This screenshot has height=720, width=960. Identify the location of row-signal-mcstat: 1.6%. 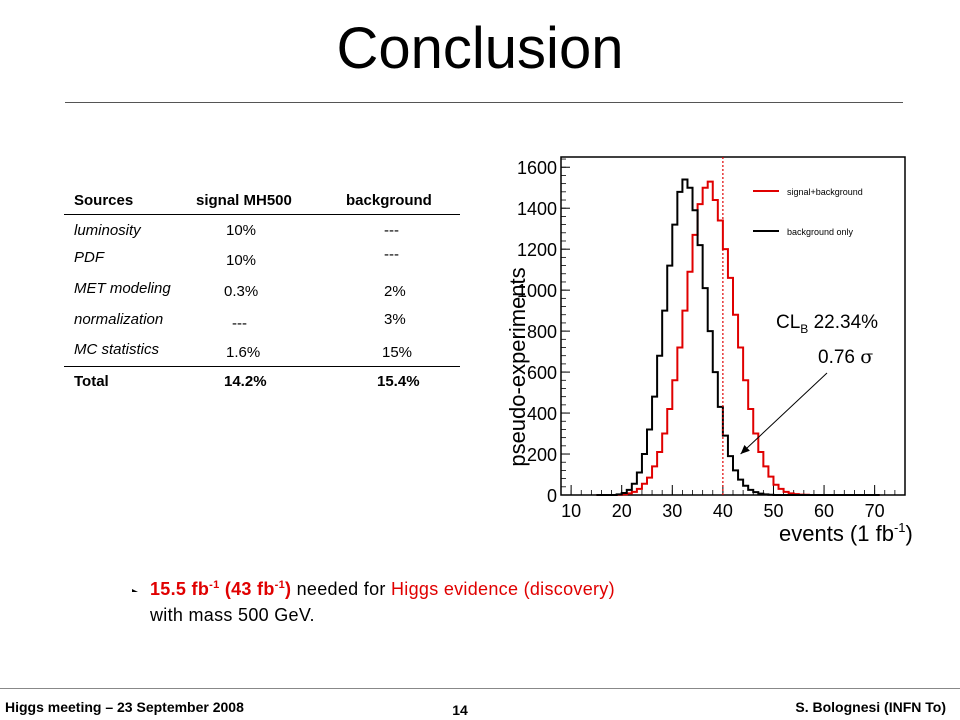
(243, 352).